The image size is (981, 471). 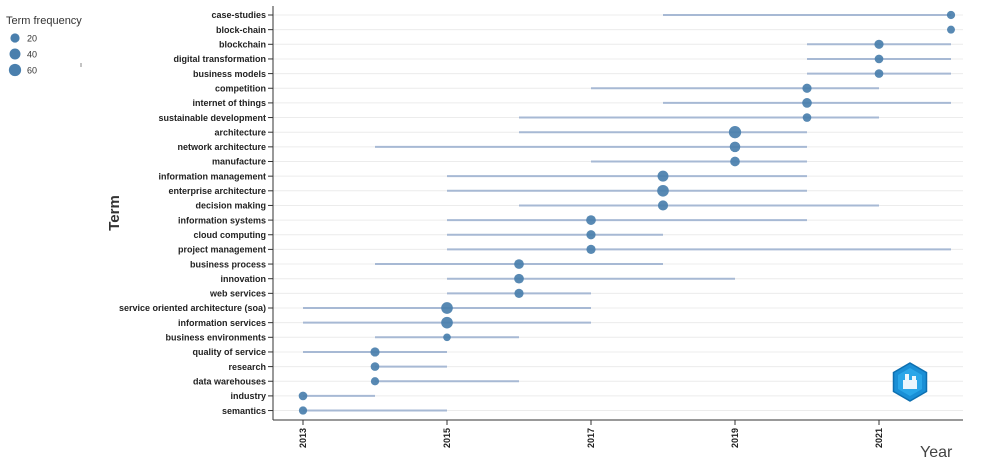 I want to click on term-label: enterprise architecture, so click(x=217, y=191).